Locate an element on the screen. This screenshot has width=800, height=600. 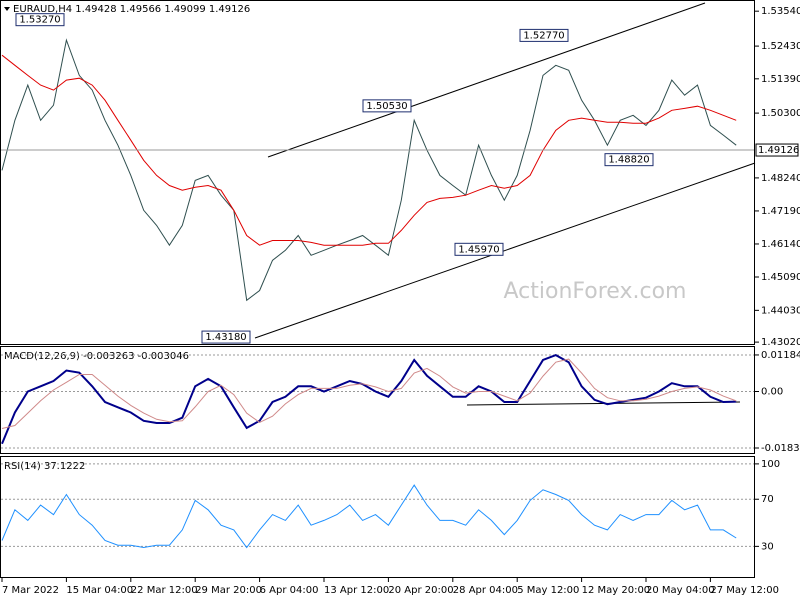
x-tick-label: 5 May 12:00 is located at coordinates (548, 590).